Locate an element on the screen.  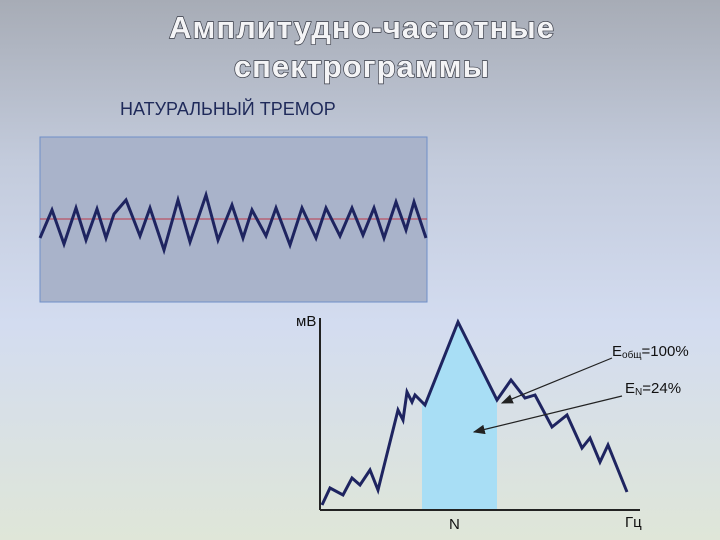
title-line: спектрограммы is located at coordinates (362, 66).